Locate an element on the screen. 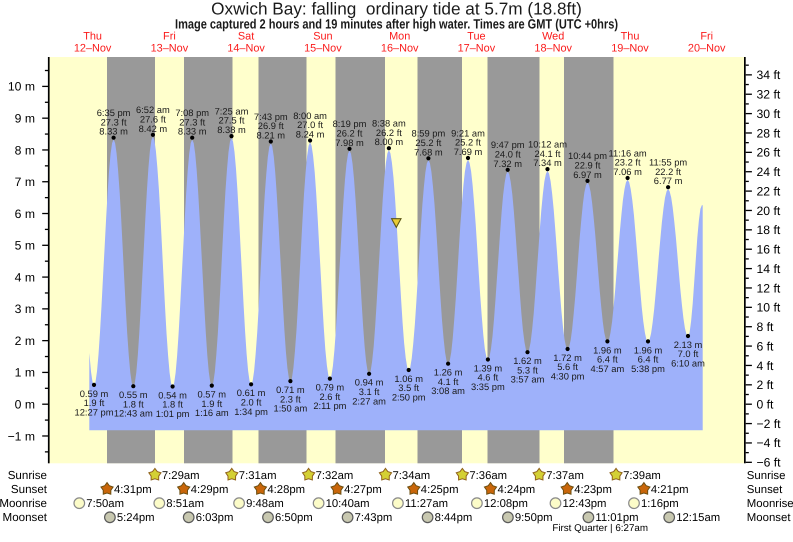  svg-text: 6:10 am is located at coordinates (688, 364).